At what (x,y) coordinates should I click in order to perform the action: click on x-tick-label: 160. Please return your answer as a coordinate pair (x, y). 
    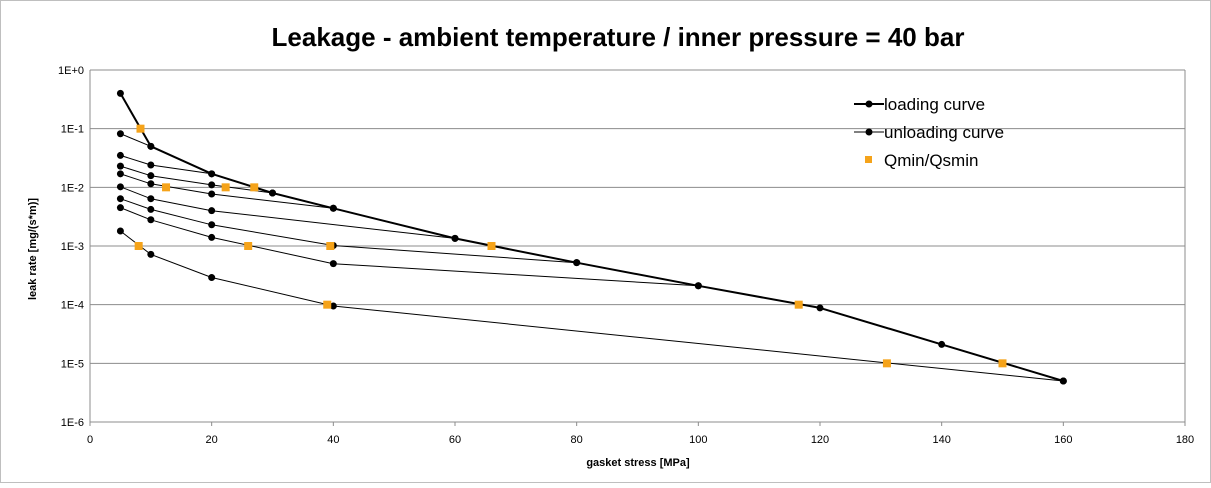
    Looking at the image, I should click on (1063, 440).